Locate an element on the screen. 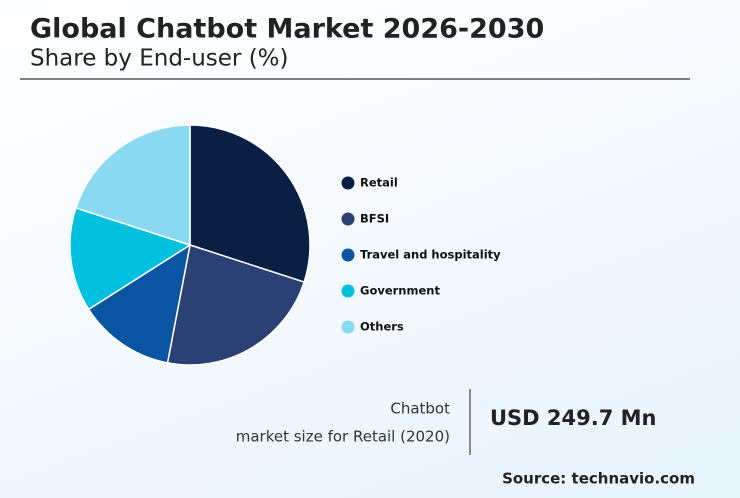 The width and height of the screenshot is (740, 498). callout-label: Chatbot is located at coordinates (420, 409).